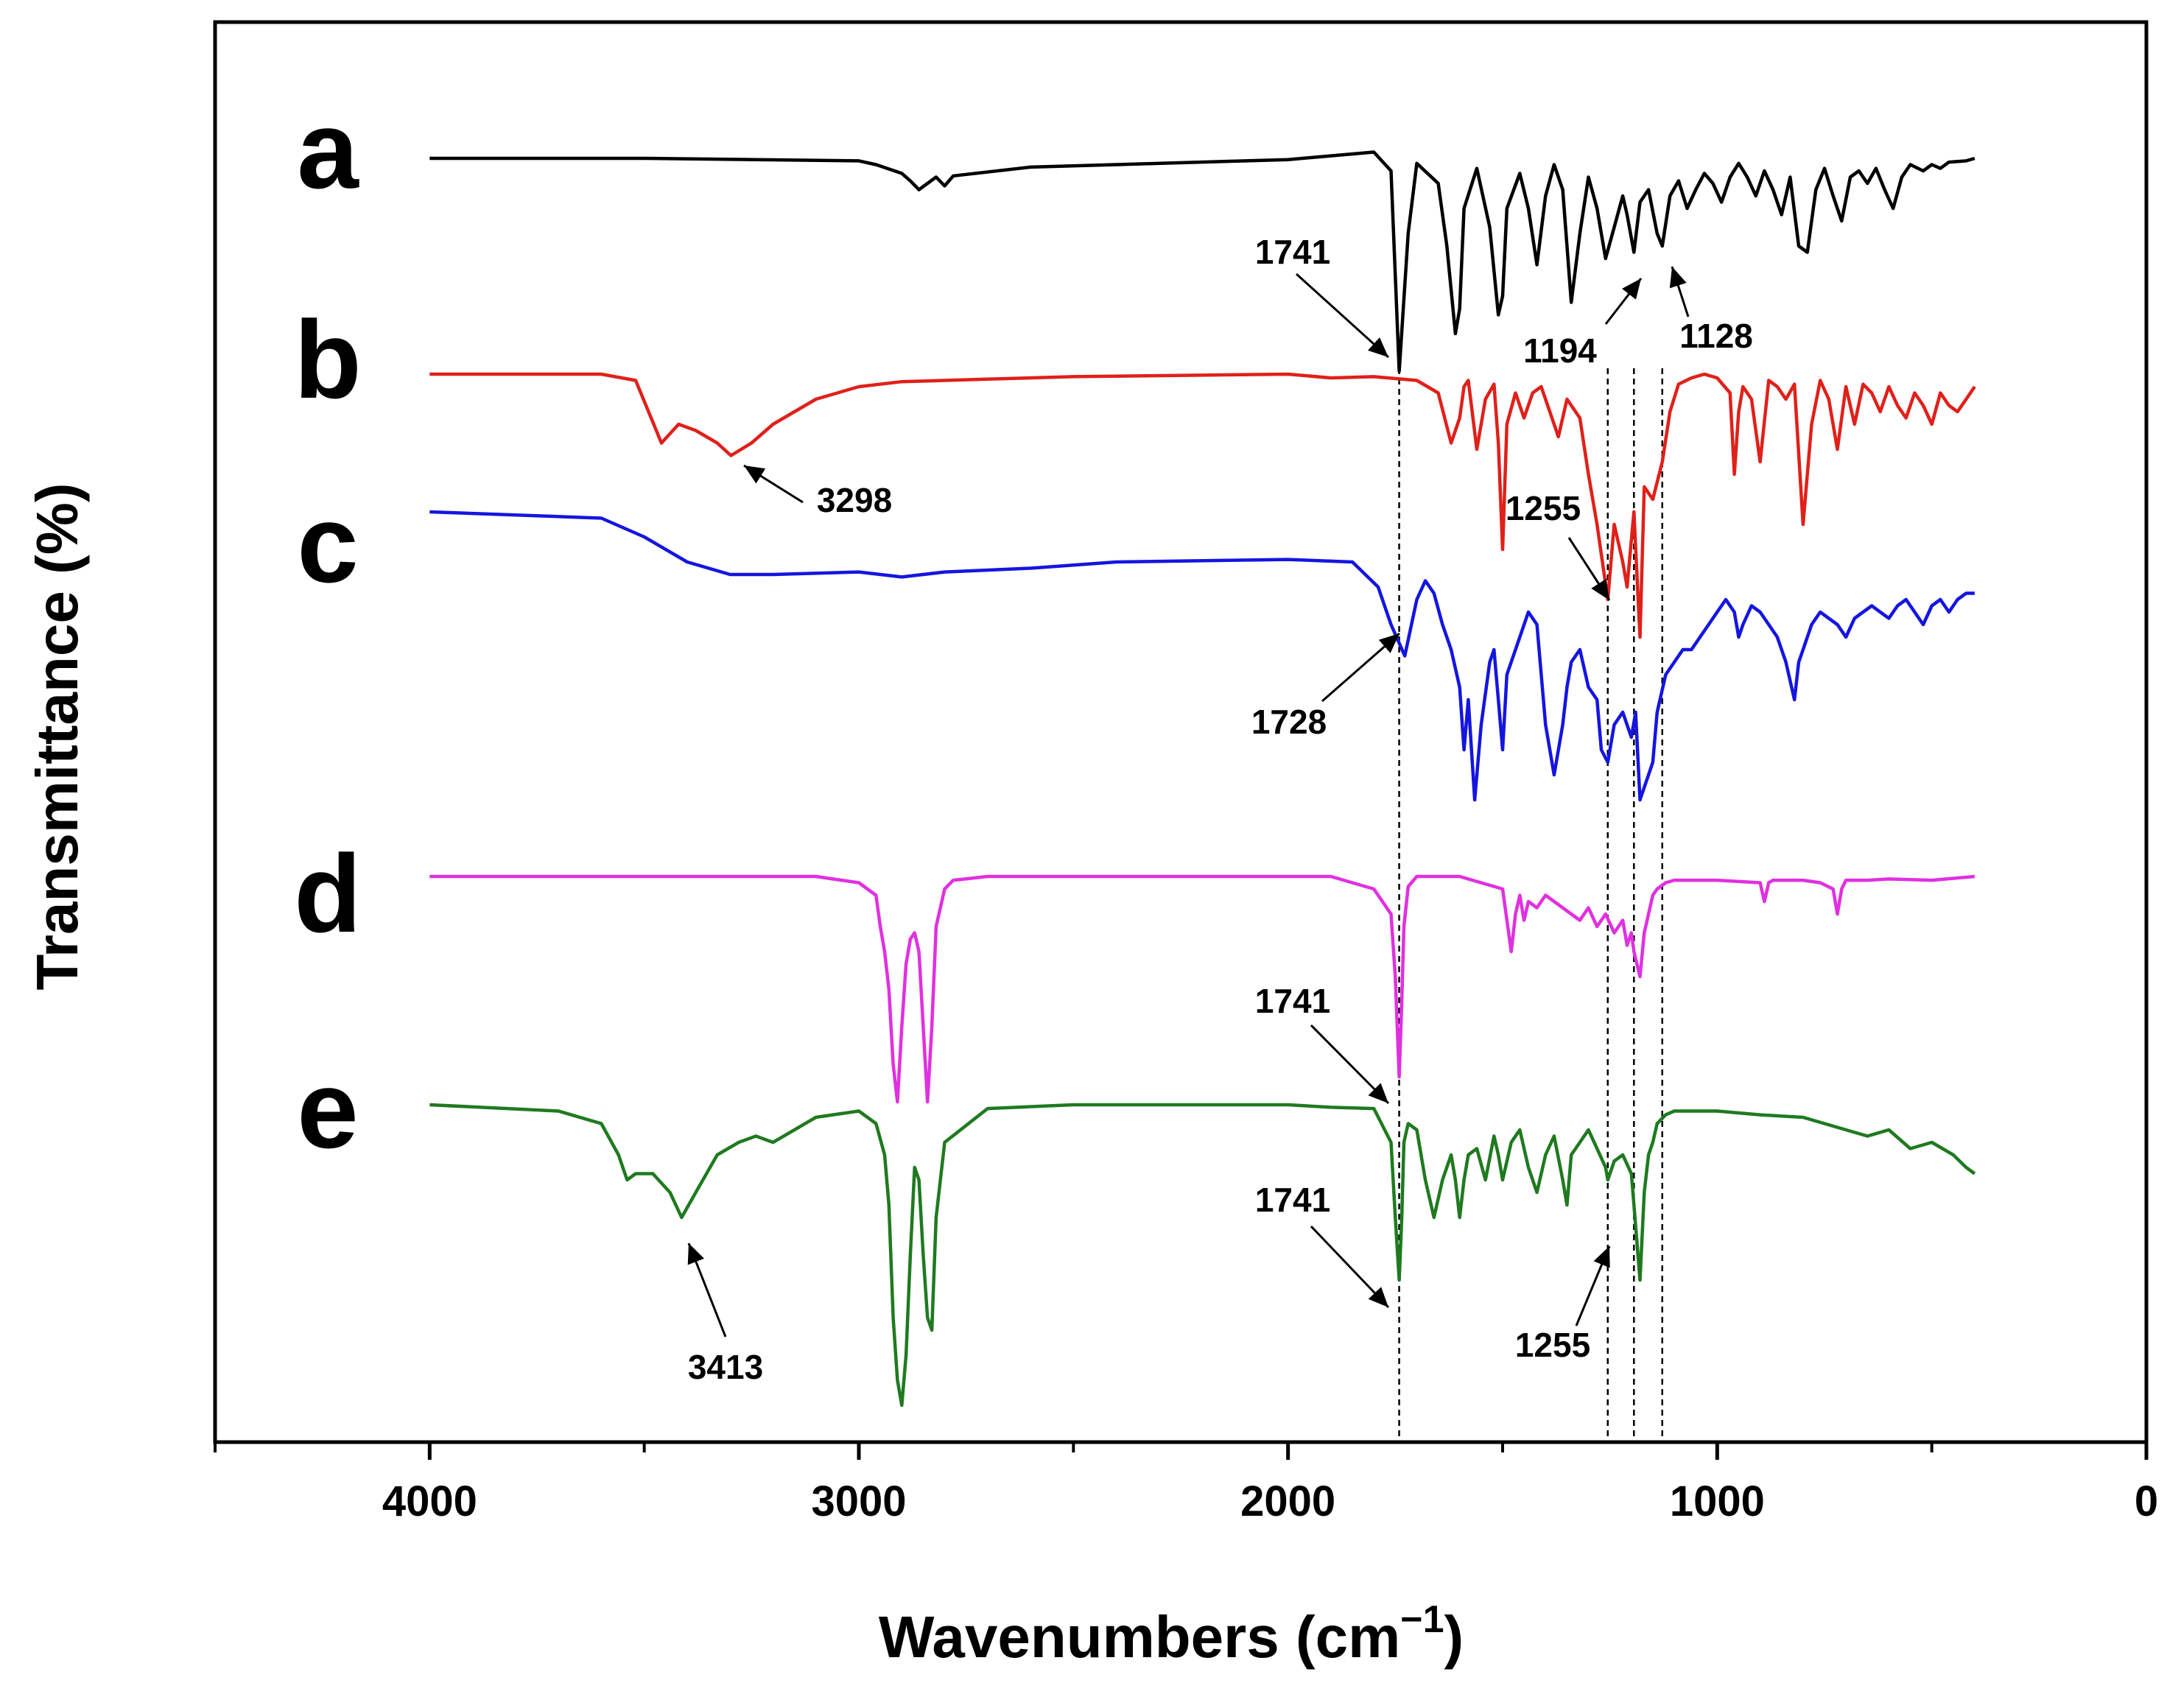 Image resolution: width=2181 pixels, height=1708 pixels. Describe the element at coordinates (1139, 1637) in the screenshot. I see `x-axis-title-main: Wavenumbers (cm` at that location.